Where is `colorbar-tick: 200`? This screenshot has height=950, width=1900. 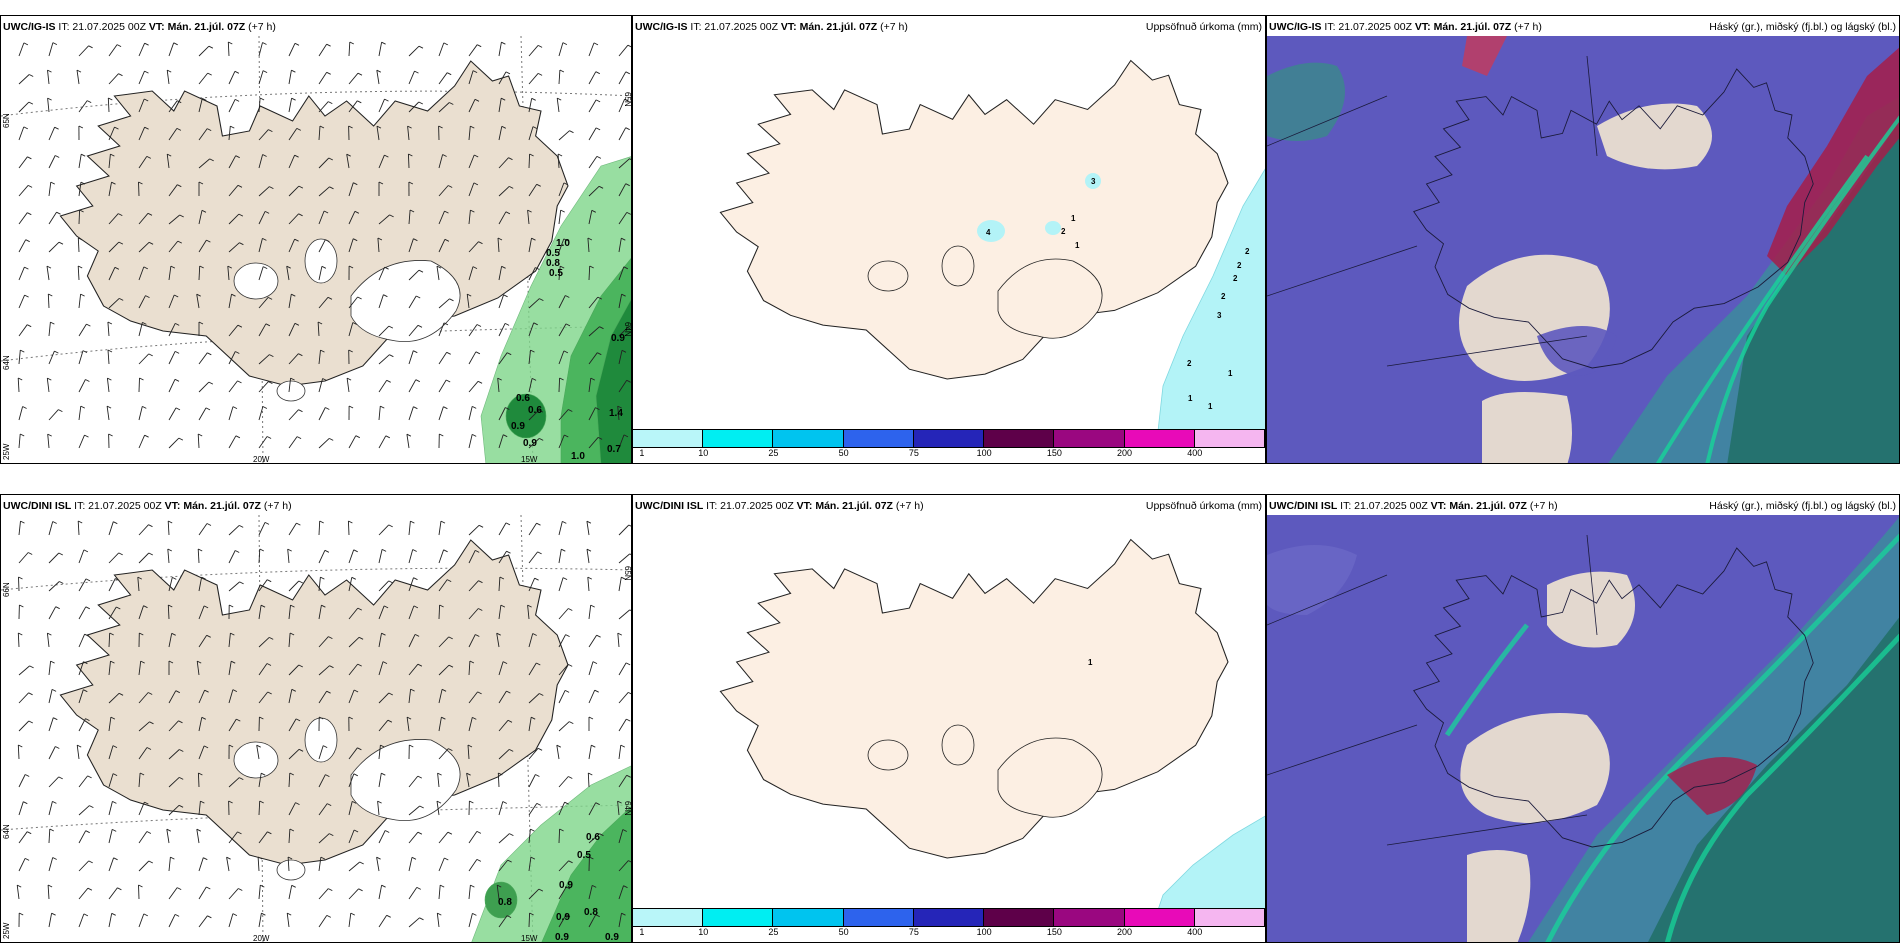 colorbar-tick: 200 is located at coordinates (1125, 453).